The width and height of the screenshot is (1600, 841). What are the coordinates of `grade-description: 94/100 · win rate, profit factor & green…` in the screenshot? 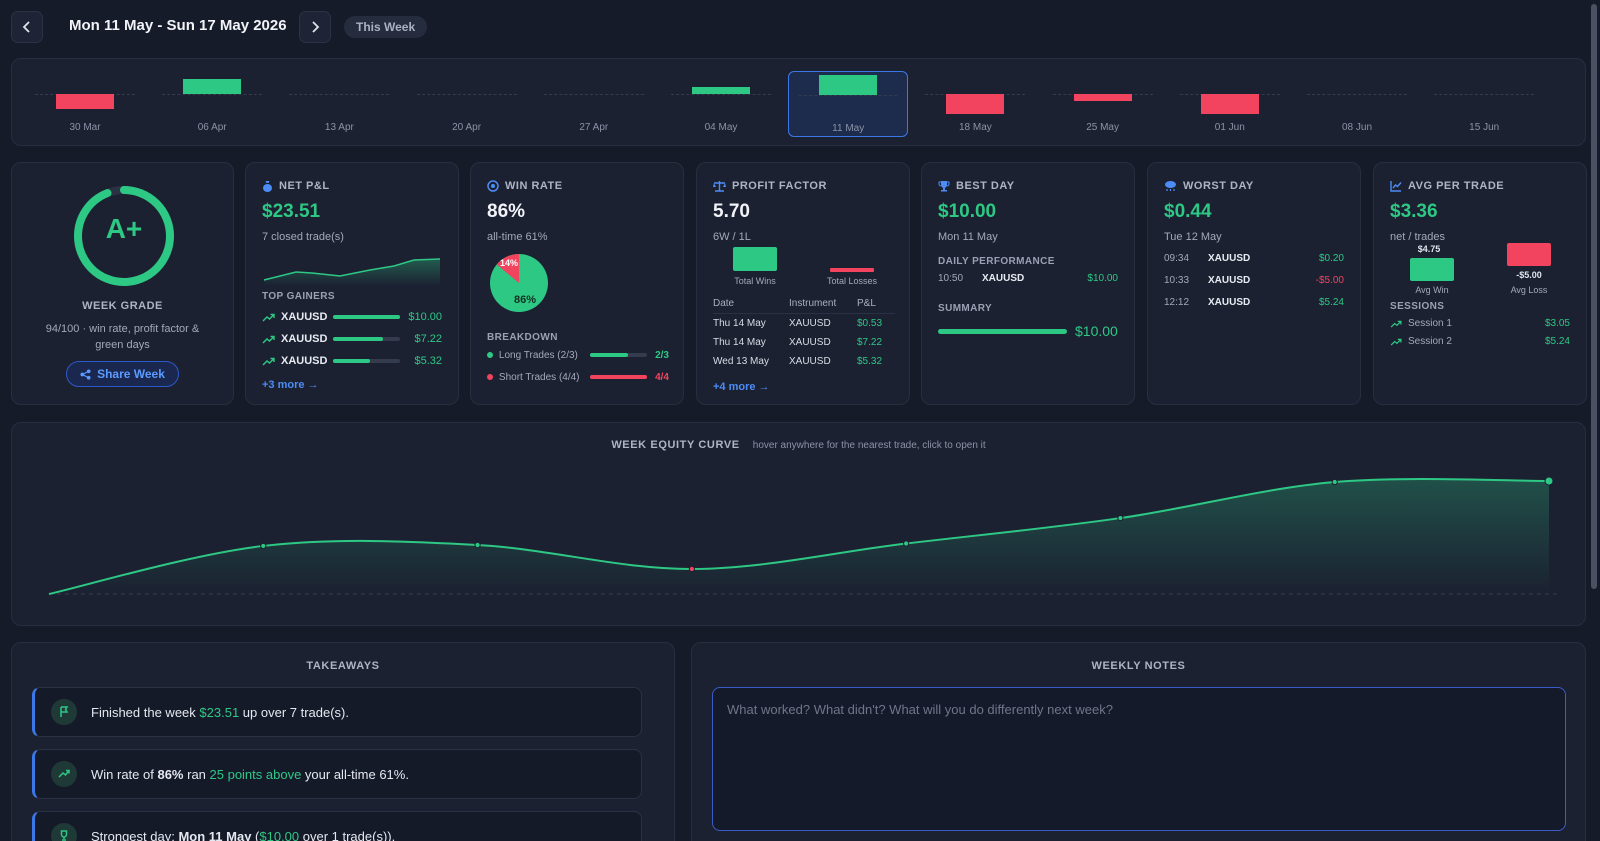 It's located at (122, 337).